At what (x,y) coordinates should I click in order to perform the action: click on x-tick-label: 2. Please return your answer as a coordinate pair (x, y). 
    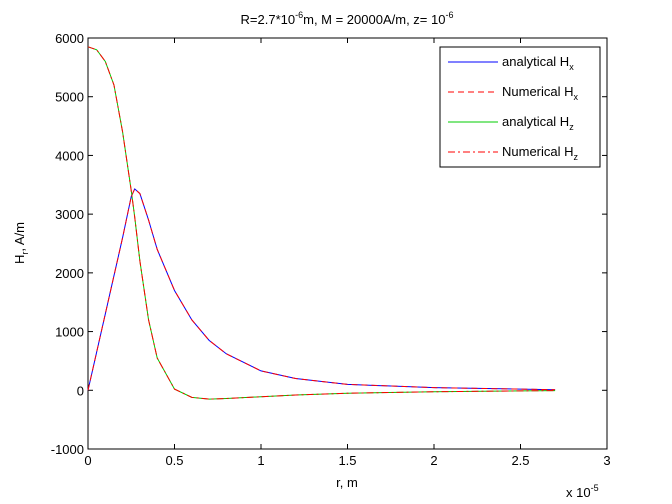
    Looking at the image, I should click on (433, 460).